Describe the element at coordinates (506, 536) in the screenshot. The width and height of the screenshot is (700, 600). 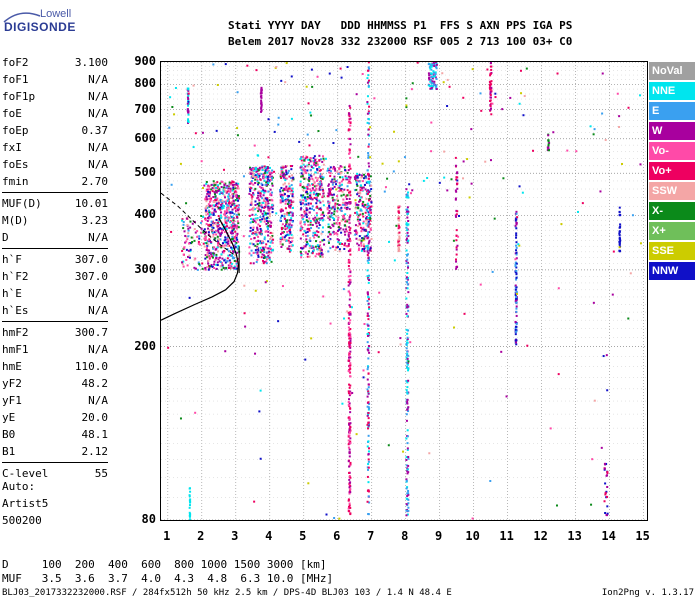
I see `x-tick-label: 11` at that location.